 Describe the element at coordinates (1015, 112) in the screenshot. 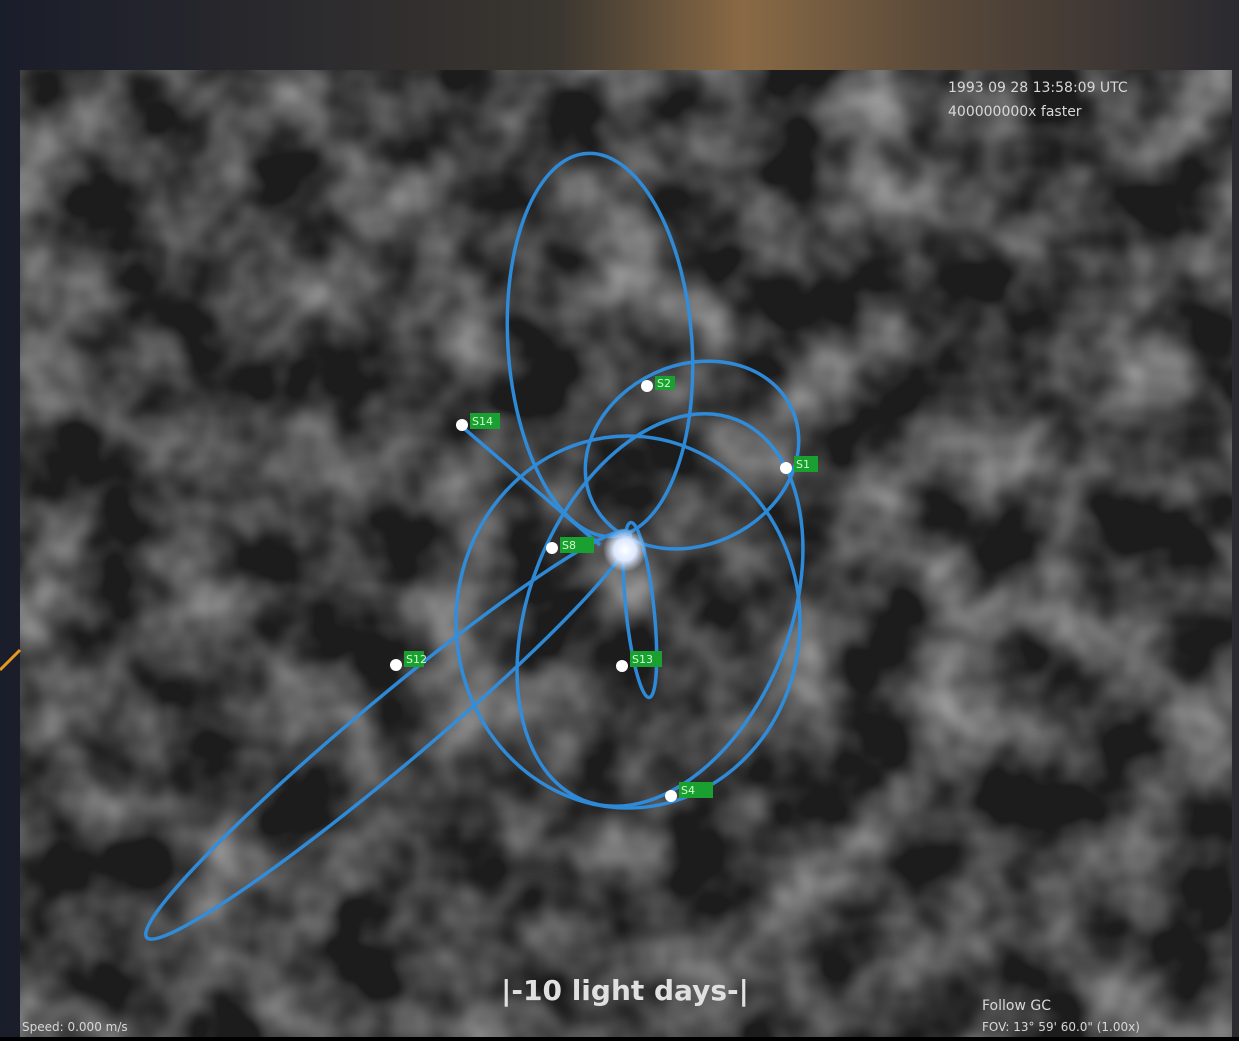

I see `time-rate: 400000000x faster` at that location.